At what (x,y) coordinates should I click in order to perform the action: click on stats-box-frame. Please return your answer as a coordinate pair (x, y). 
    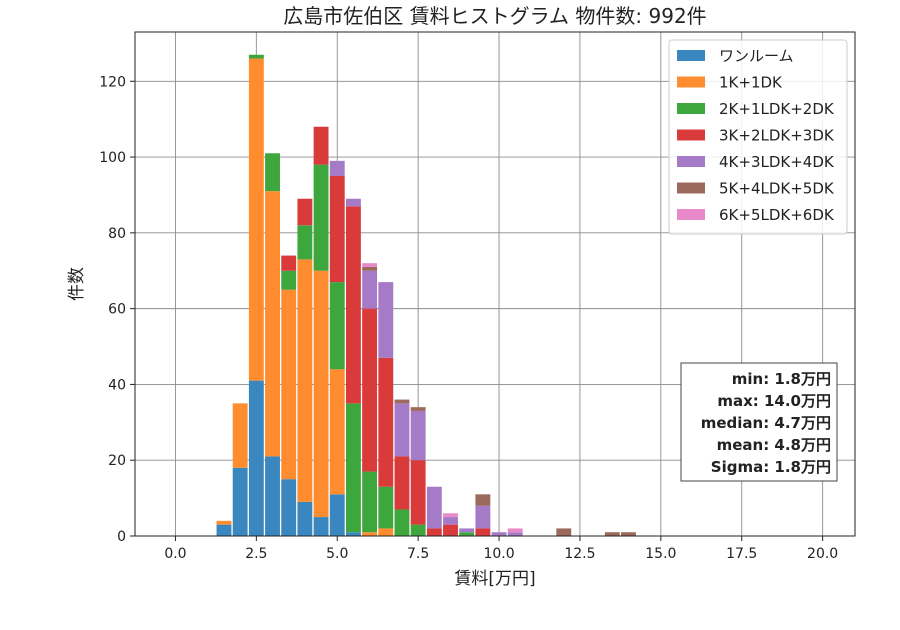
    Looking at the image, I should click on (759, 422).